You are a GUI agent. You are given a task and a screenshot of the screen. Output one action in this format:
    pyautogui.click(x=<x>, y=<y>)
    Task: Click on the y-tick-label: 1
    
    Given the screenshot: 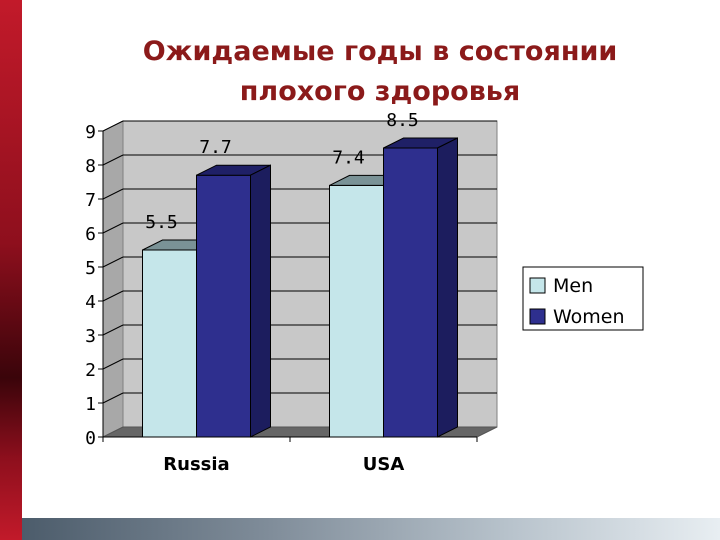 What is the action you would take?
    pyautogui.click(x=90, y=404)
    